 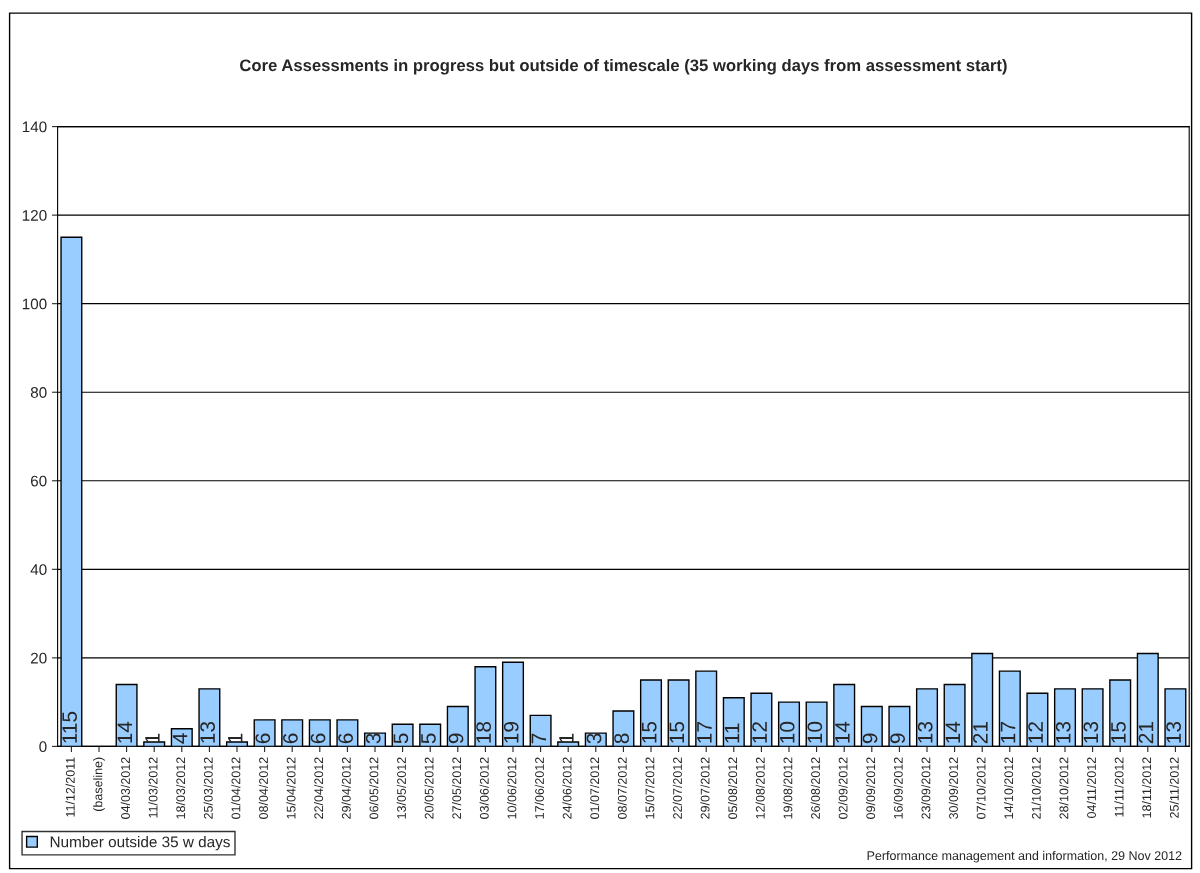 I want to click on x-tick-label: 10/06/2012, so click(x=512, y=788).